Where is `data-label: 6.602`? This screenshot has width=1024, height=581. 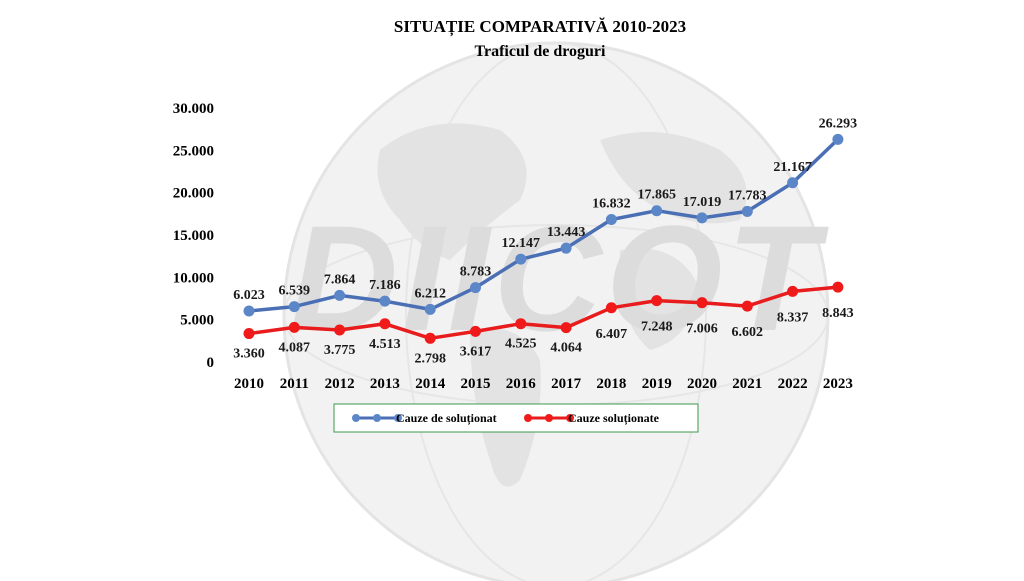
data-label: 6.602 is located at coordinates (748, 332).